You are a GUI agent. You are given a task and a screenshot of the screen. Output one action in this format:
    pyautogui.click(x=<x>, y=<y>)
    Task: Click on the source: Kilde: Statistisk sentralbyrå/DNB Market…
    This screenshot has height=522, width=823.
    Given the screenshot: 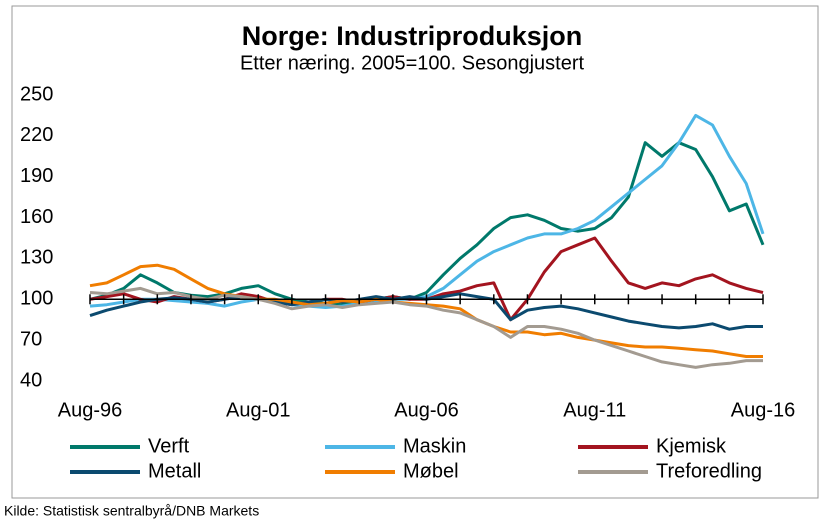 What is the action you would take?
    pyautogui.click(x=131, y=511)
    